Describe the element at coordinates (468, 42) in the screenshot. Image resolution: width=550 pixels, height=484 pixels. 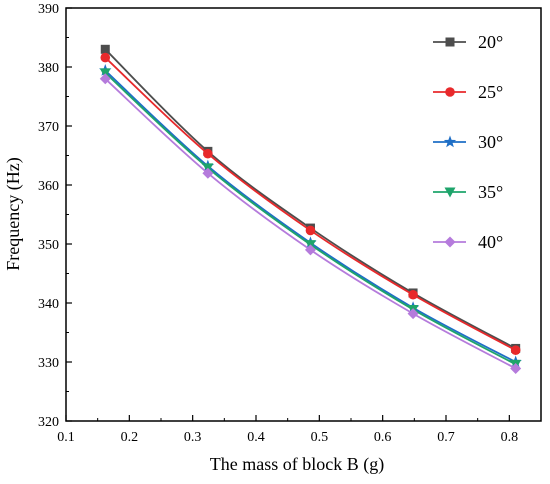
I see `legend-item: 20°` at that location.